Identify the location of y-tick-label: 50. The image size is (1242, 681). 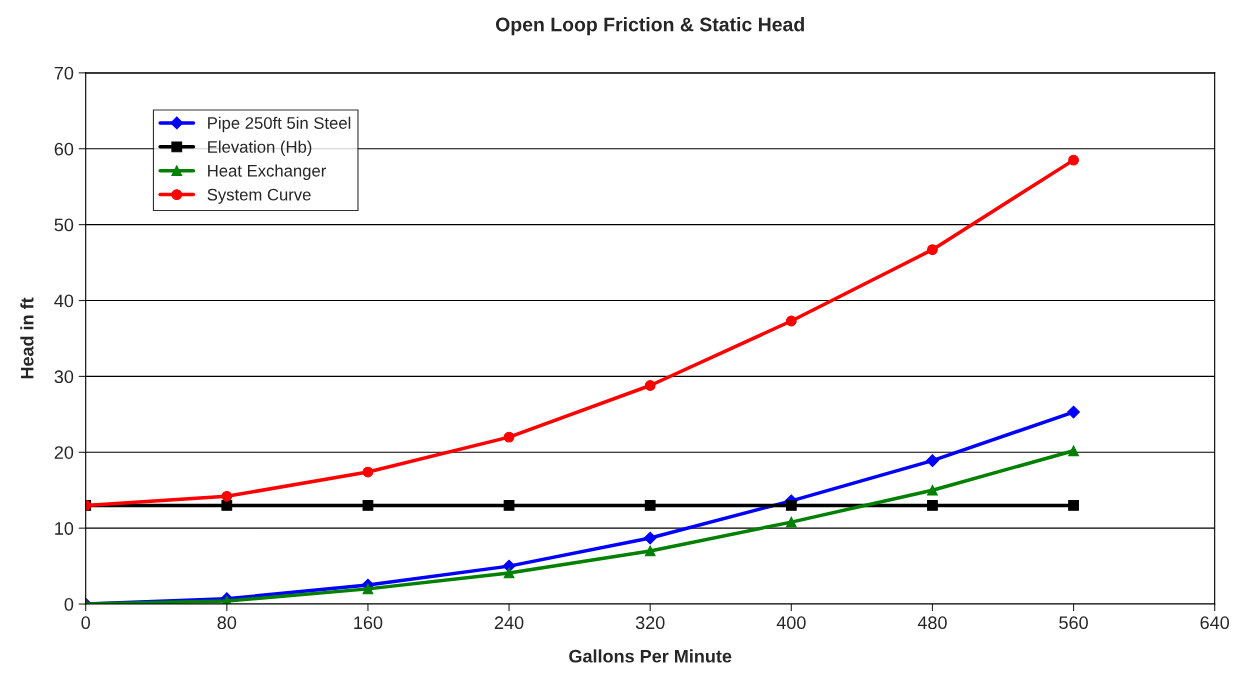
(64, 225).